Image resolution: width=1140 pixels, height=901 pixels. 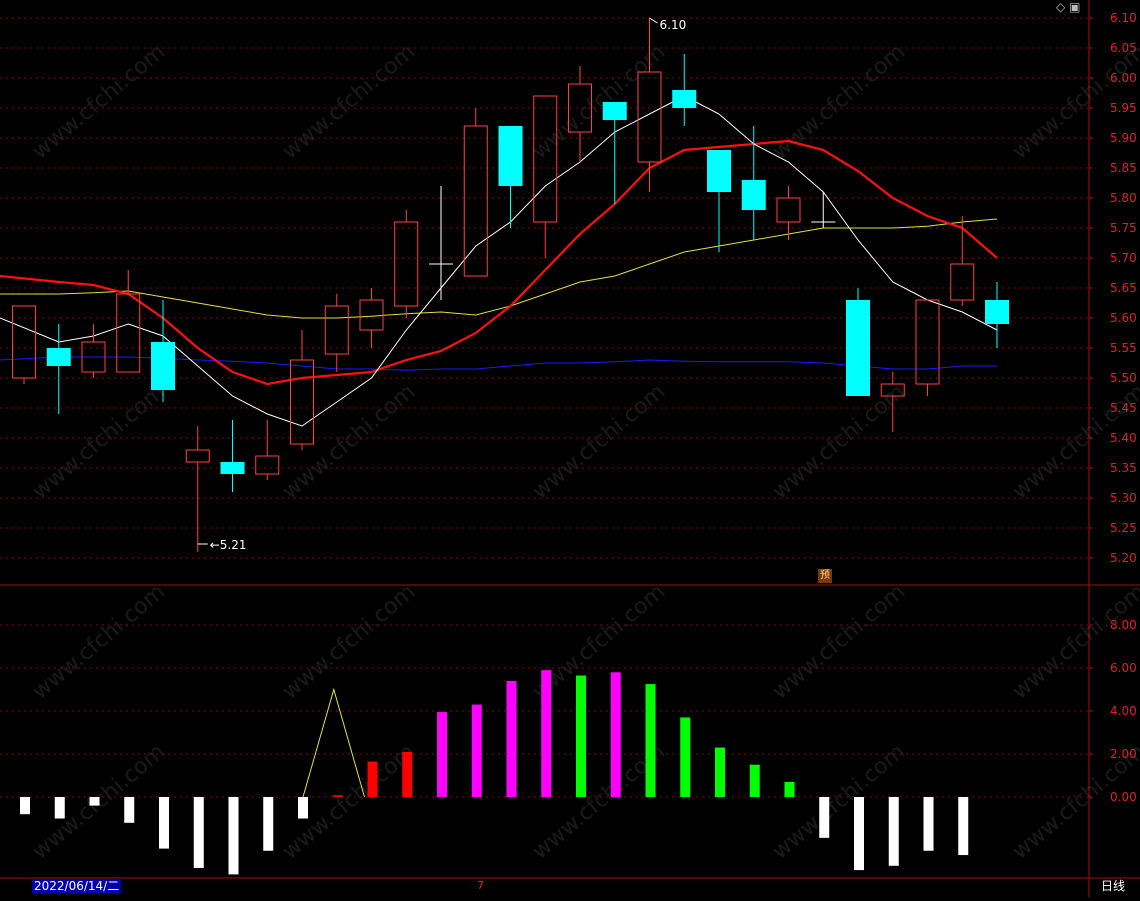 I want to click on price-tick-label: 5.80, so click(x=1123, y=198).